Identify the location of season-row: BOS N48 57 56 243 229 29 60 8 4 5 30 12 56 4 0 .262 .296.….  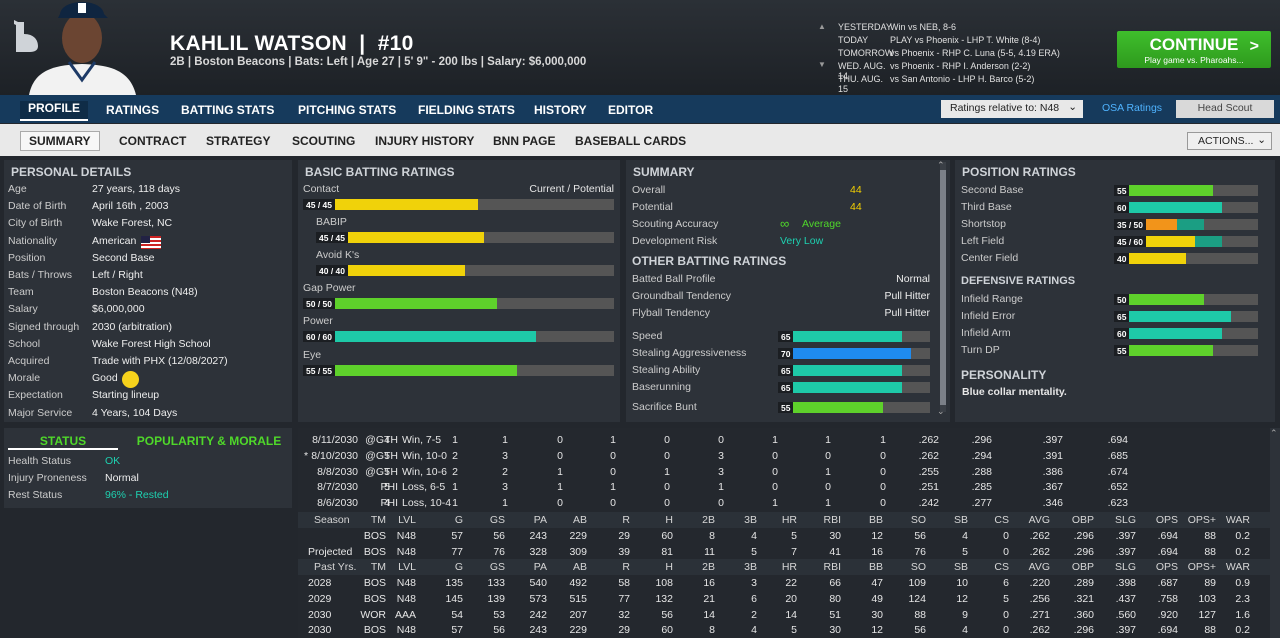
(784, 536).